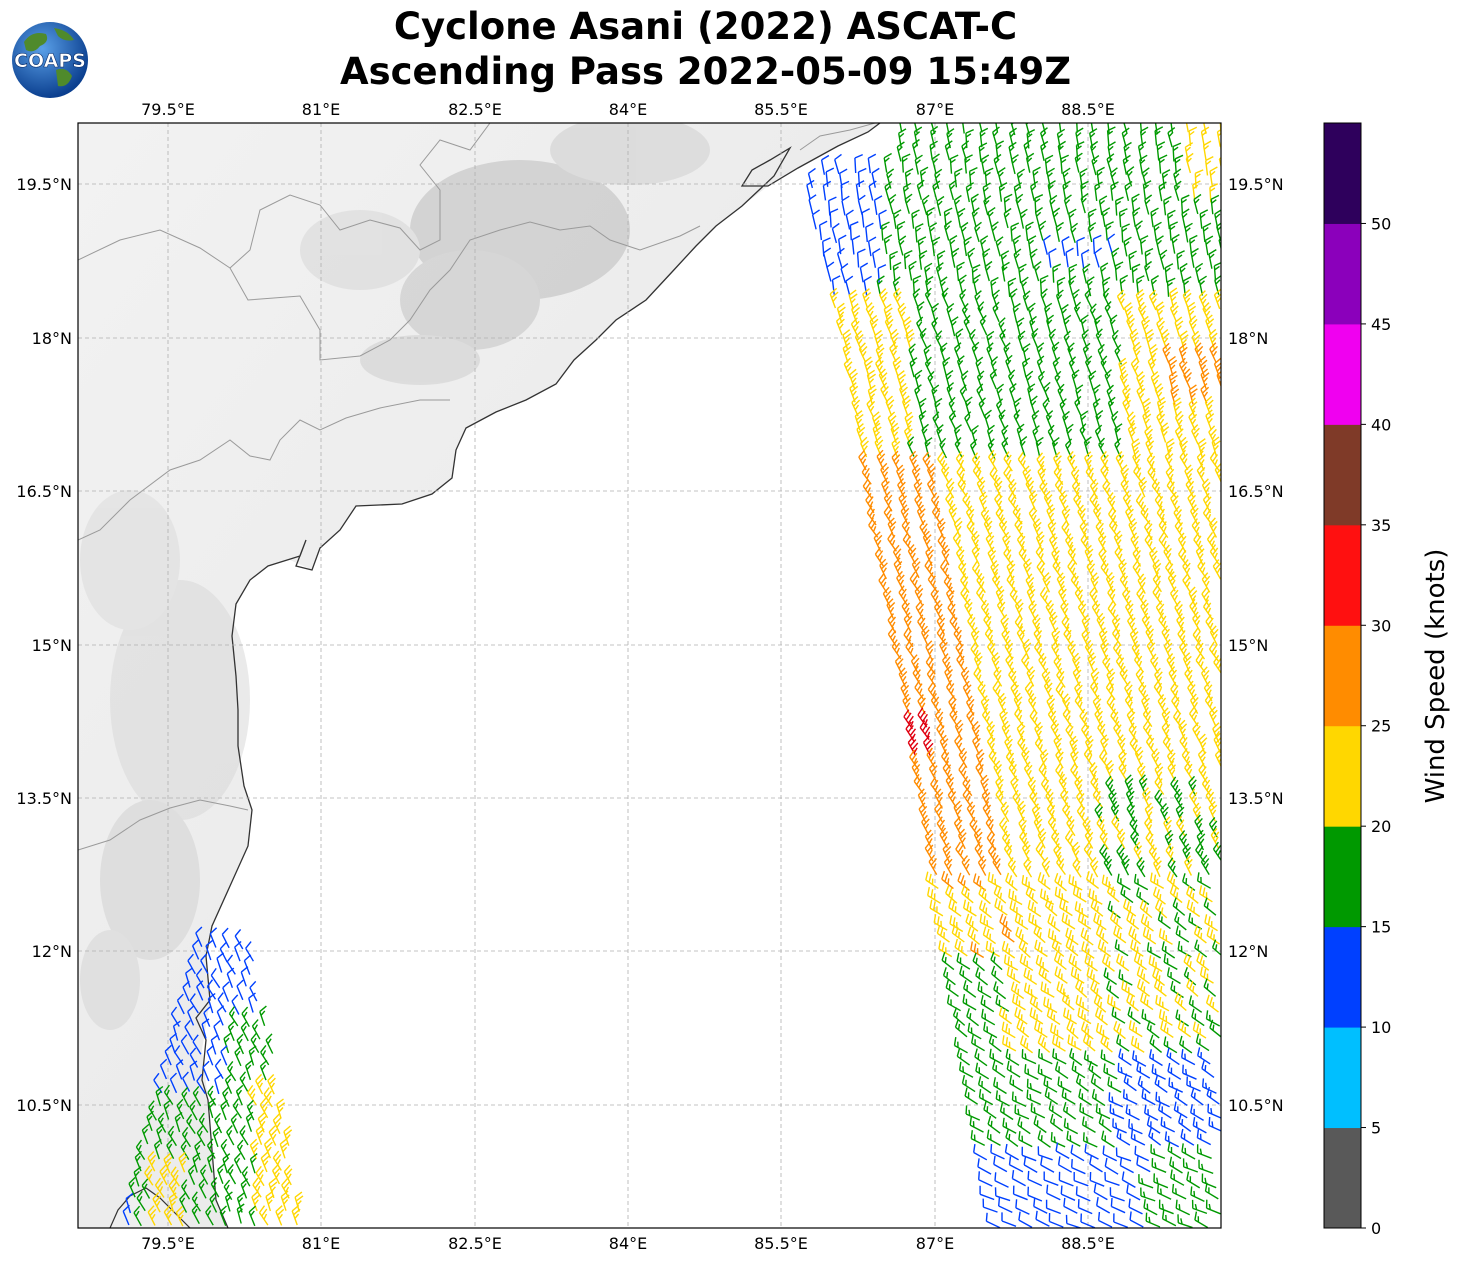  What do you see at coordinates (44, 1105) in the screenshot?
I see `lat-tick-label: 10.5°N` at bounding box center [44, 1105].